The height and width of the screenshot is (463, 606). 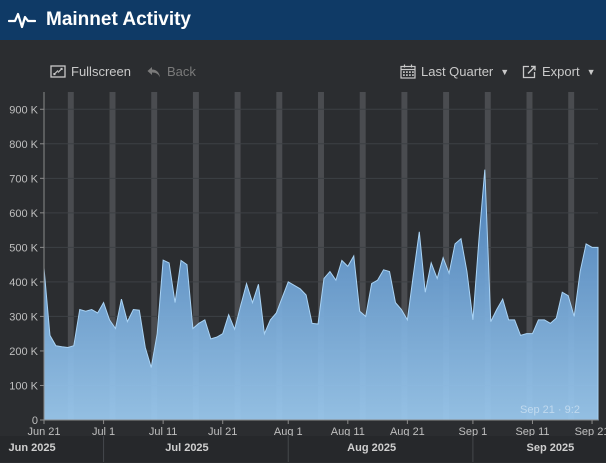 I want to click on x-tick-label: Jun 21, so click(x=43, y=432).